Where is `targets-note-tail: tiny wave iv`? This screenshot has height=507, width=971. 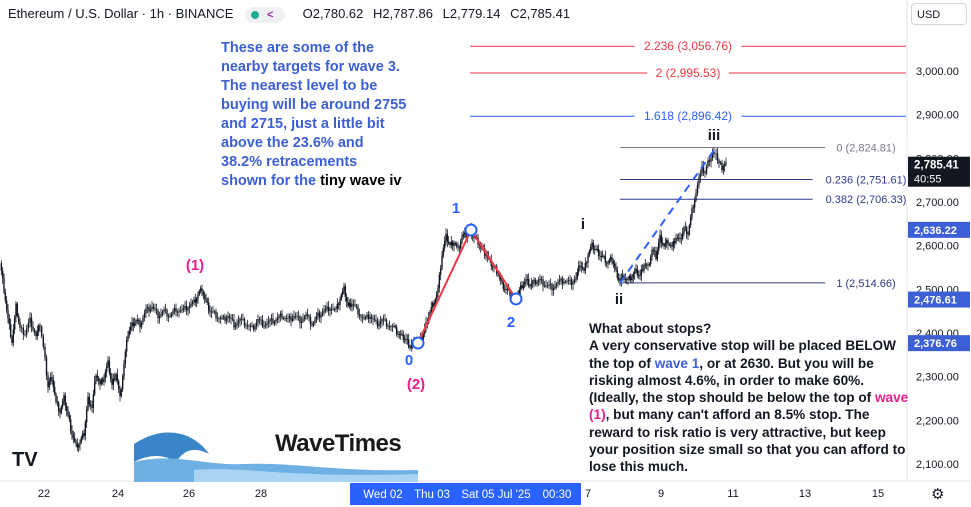 targets-note-tail: tiny wave iv is located at coordinates (361, 181).